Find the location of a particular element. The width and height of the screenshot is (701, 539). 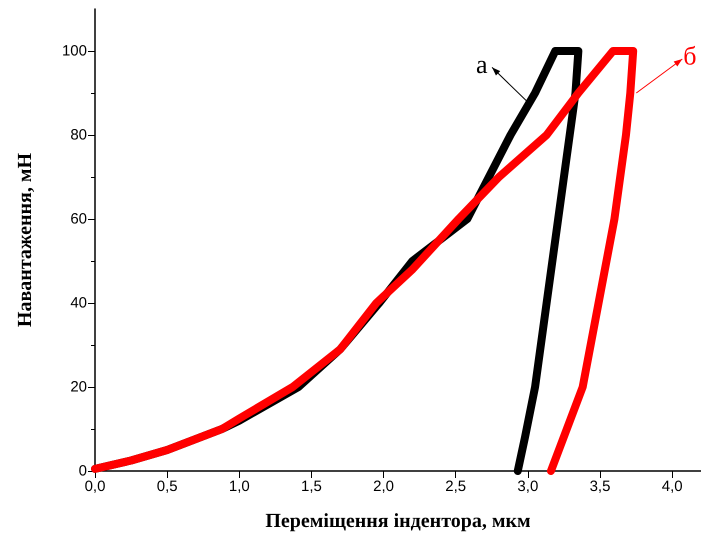

series-label: а is located at coordinates (482, 64).